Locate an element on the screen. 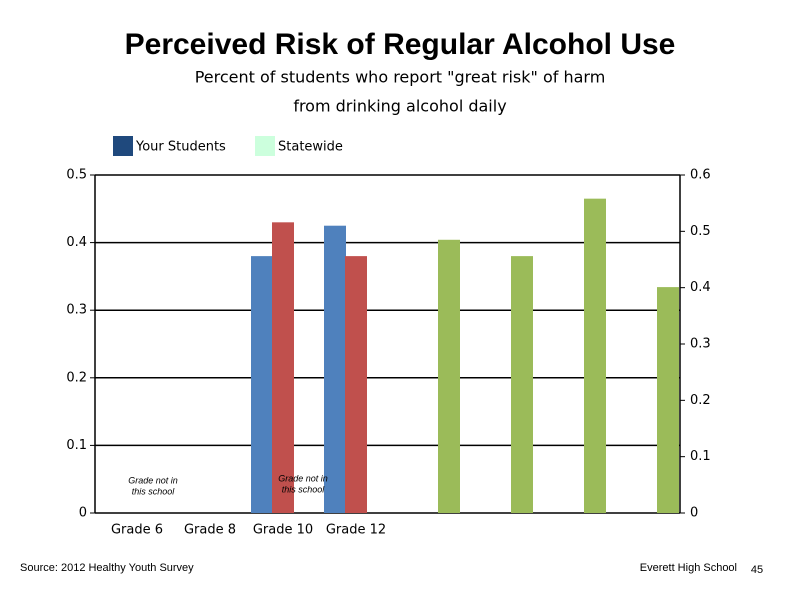  y2-tick-label: 0.5 is located at coordinates (700, 231).